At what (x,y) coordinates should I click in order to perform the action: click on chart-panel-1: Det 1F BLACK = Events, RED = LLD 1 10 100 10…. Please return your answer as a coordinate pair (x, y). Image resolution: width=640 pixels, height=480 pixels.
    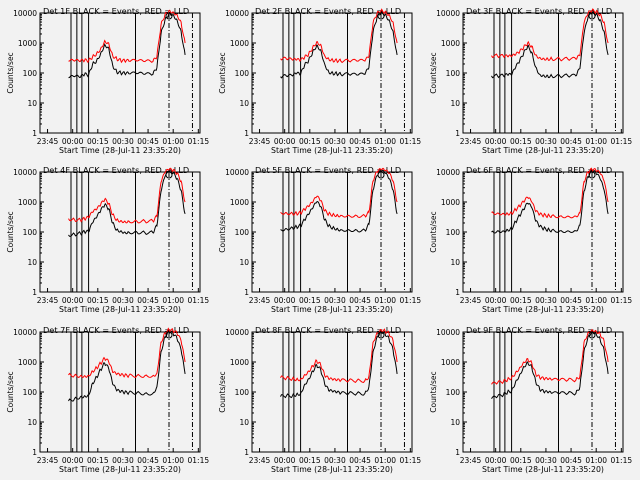
    Looking at the image, I should click on (107, 80).